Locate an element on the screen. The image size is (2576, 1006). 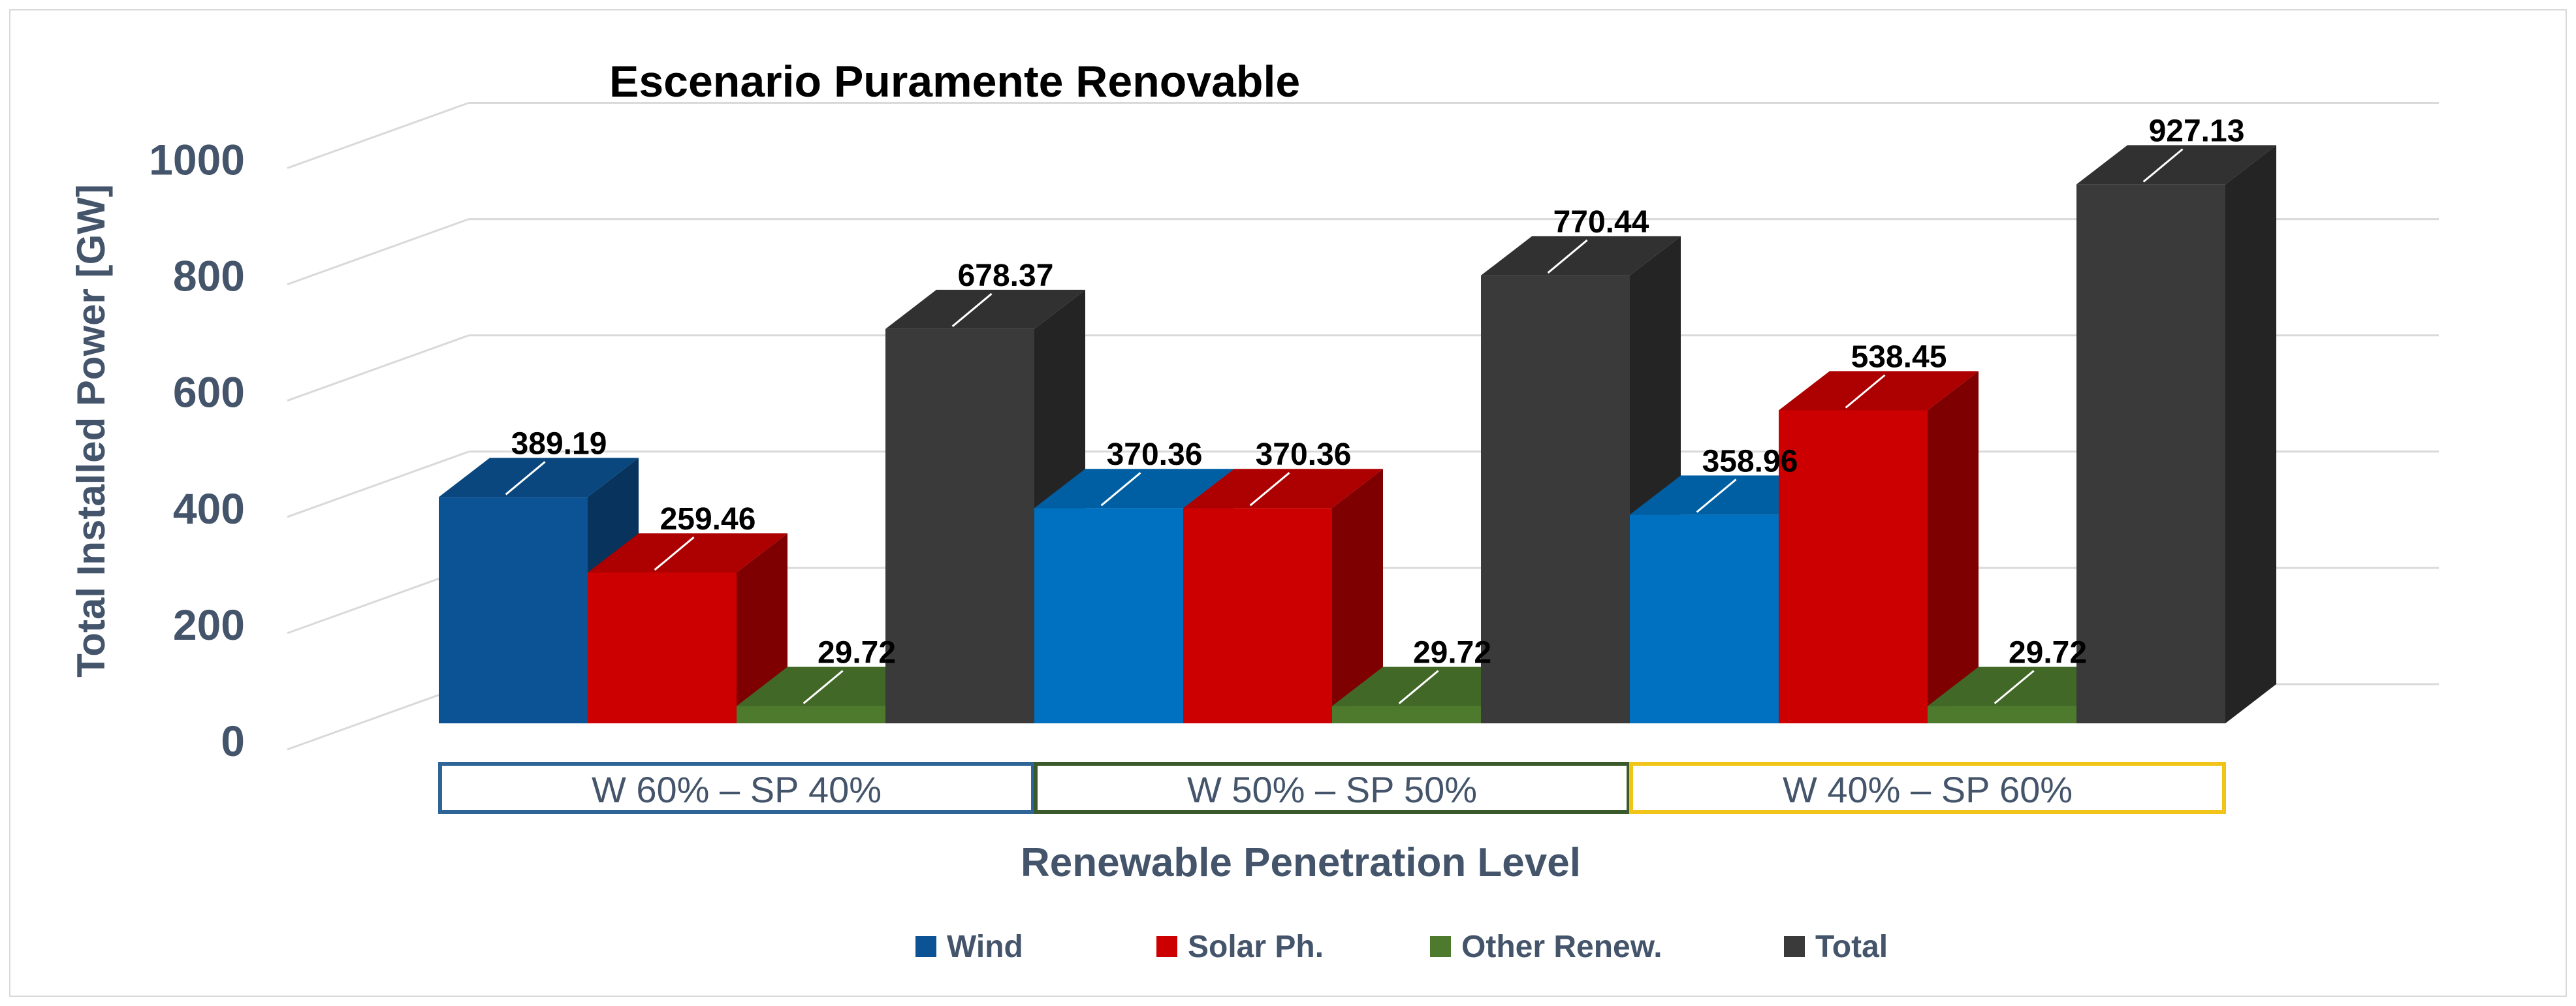
data-label: 358.96 is located at coordinates (1750, 461).